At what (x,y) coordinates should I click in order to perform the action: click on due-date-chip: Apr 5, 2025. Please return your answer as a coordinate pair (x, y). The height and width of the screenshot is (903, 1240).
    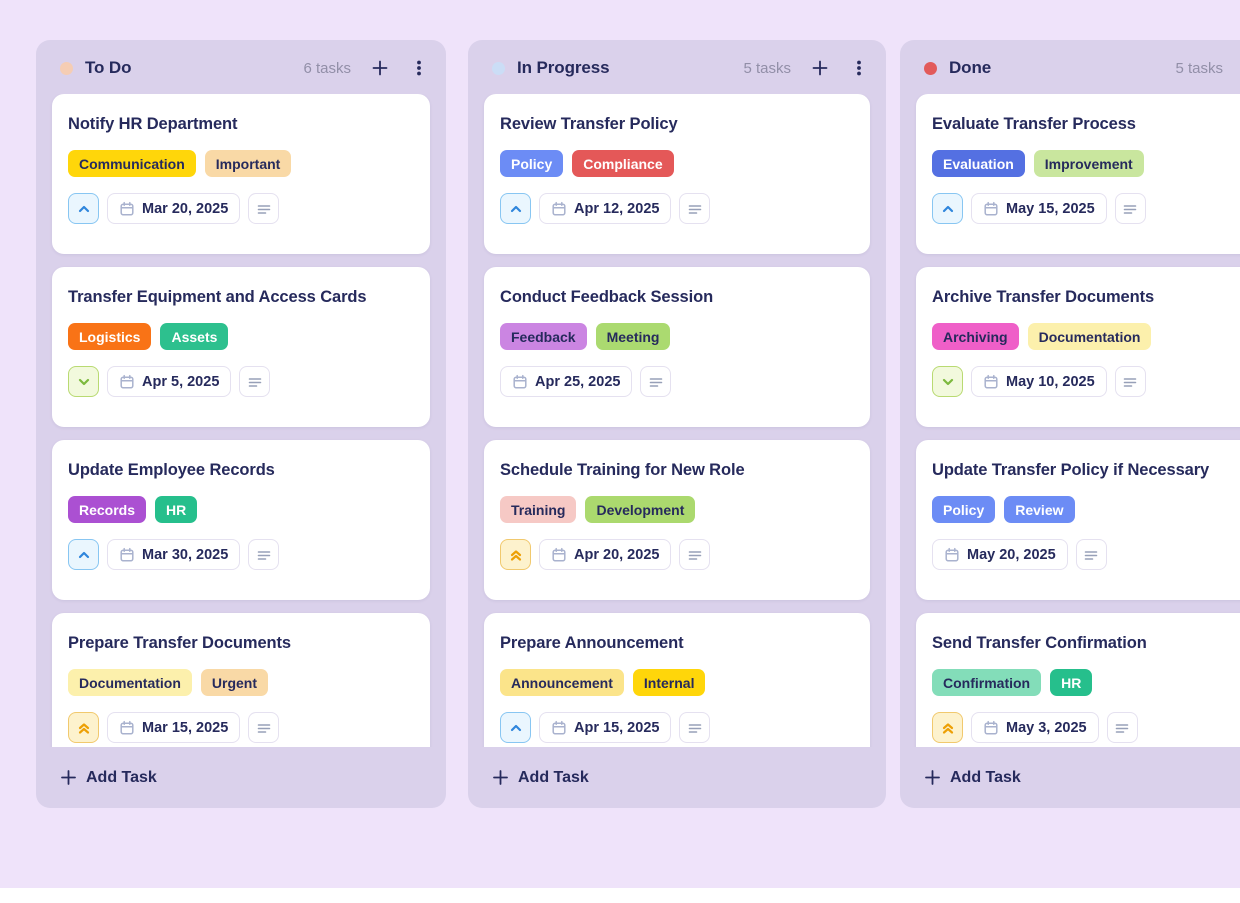
    Looking at the image, I should click on (169, 381).